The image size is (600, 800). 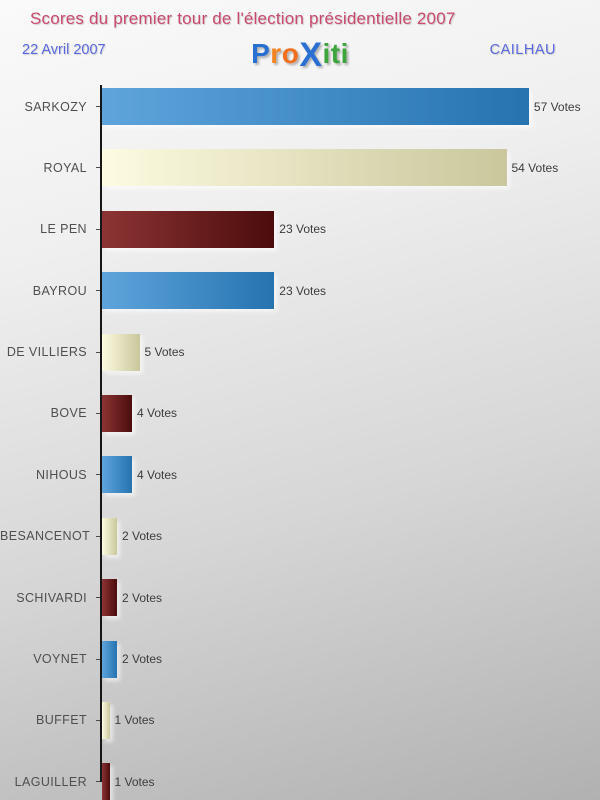 I want to click on logo-letter: P, so click(x=261, y=53).